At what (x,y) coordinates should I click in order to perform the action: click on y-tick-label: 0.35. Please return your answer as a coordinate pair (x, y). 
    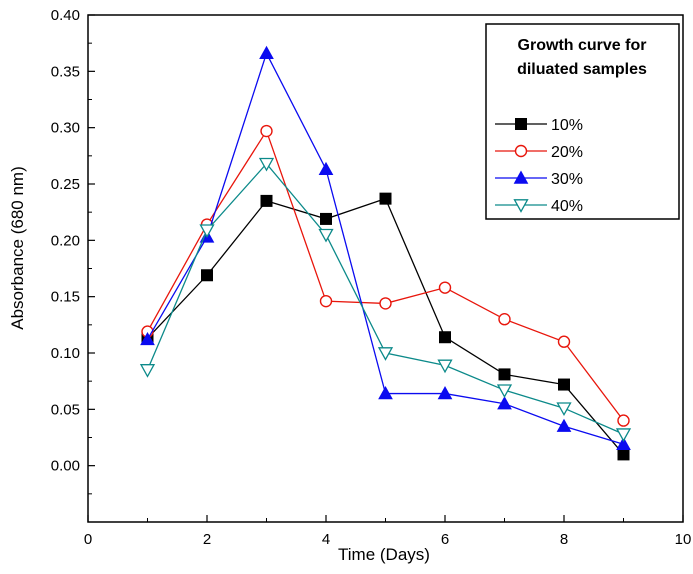
    Looking at the image, I should click on (65, 71).